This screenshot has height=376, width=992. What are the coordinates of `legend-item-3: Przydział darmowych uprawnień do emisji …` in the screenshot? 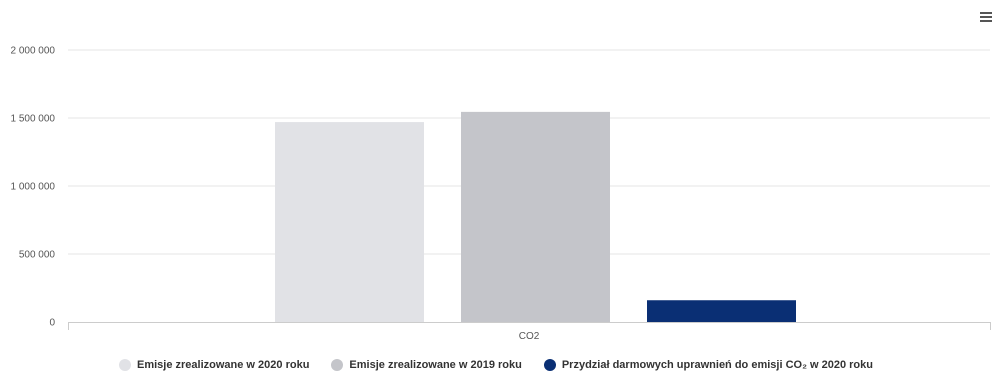 It's located at (708, 365).